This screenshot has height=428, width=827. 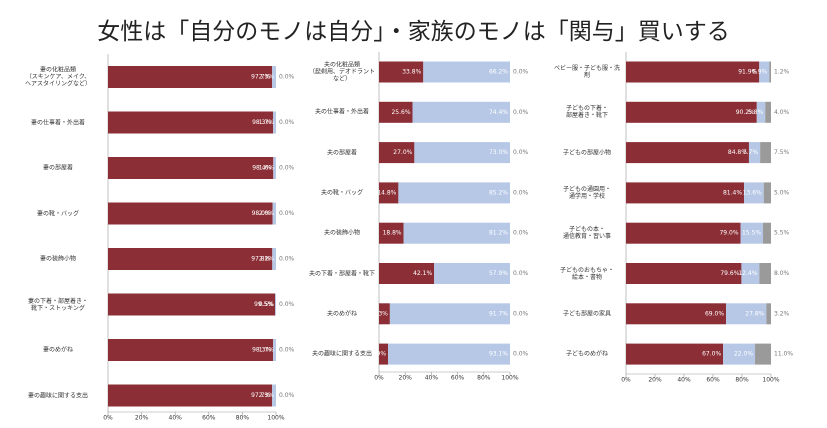 I want to click on y-tick-label: 子どもの本・ 通信教育・習い事, so click(x=586, y=233).